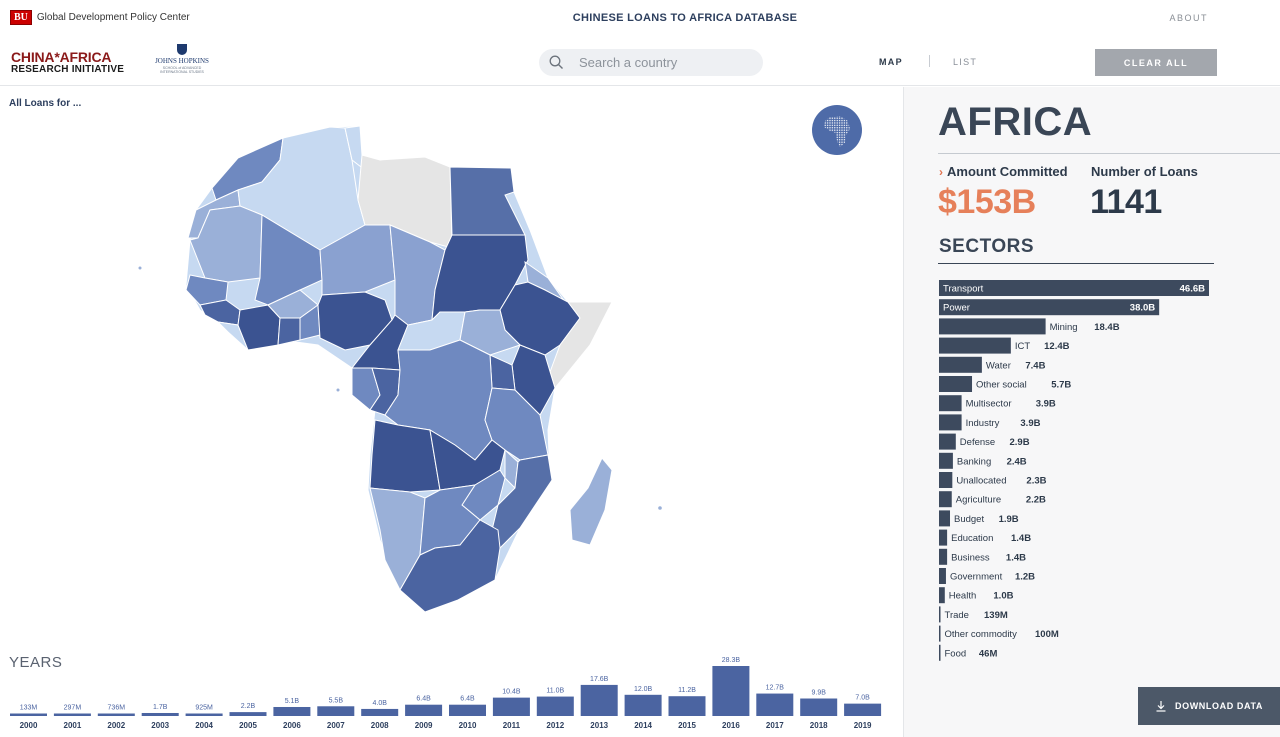 The width and height of the screenshot is (1280, 737). Describe the element at coordinates (116, 725) in the screenshot. I see `year-axis-label: 2002` at that location.